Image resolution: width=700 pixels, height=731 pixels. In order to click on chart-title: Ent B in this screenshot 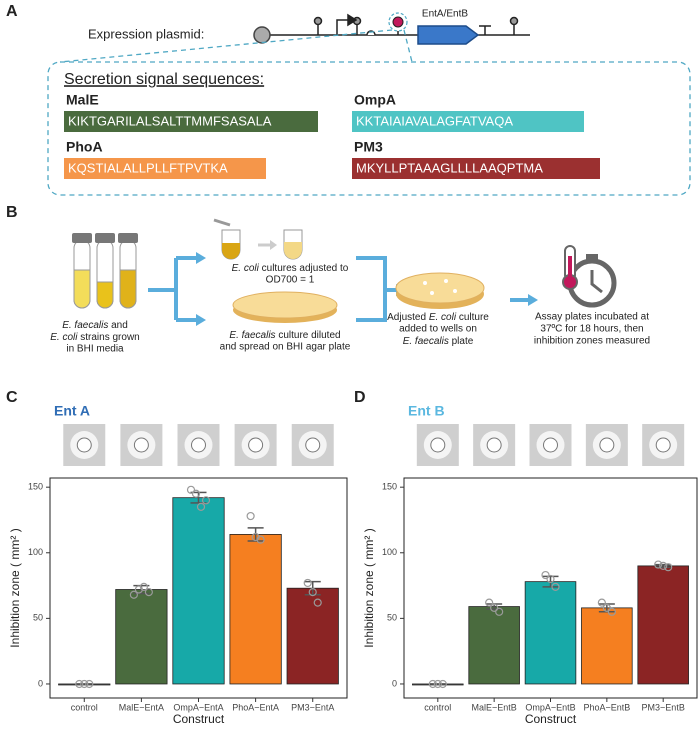, I will do `click(426, 411)`.